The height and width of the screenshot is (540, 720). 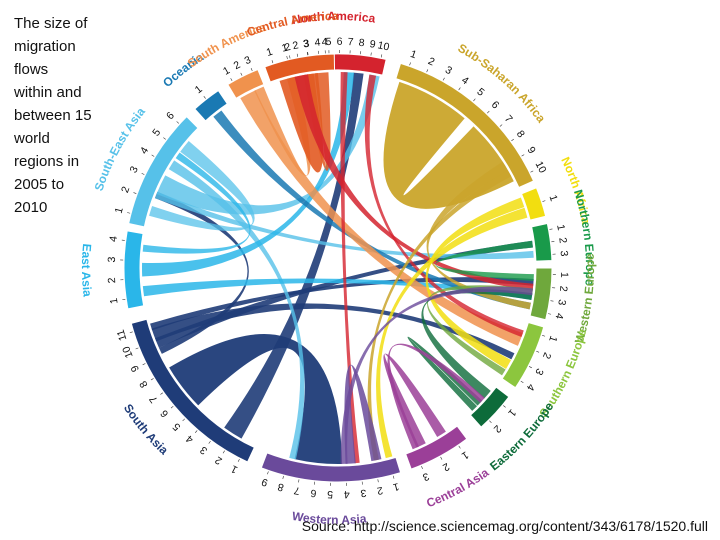 I want to click on tick-south-east-asia-5: 5, so click(x=156, y=133).